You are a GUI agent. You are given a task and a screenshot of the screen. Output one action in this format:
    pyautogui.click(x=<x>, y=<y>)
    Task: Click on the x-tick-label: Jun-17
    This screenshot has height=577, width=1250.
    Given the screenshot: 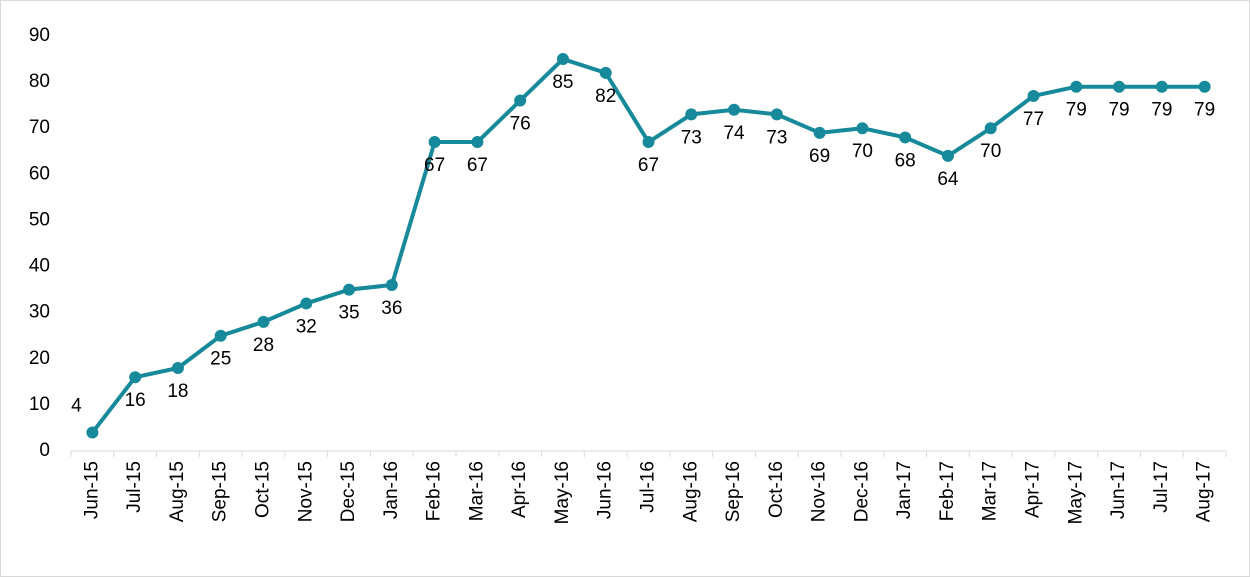 What is the action you would take?
    pyautogui.click(x=1118, y=490)
    